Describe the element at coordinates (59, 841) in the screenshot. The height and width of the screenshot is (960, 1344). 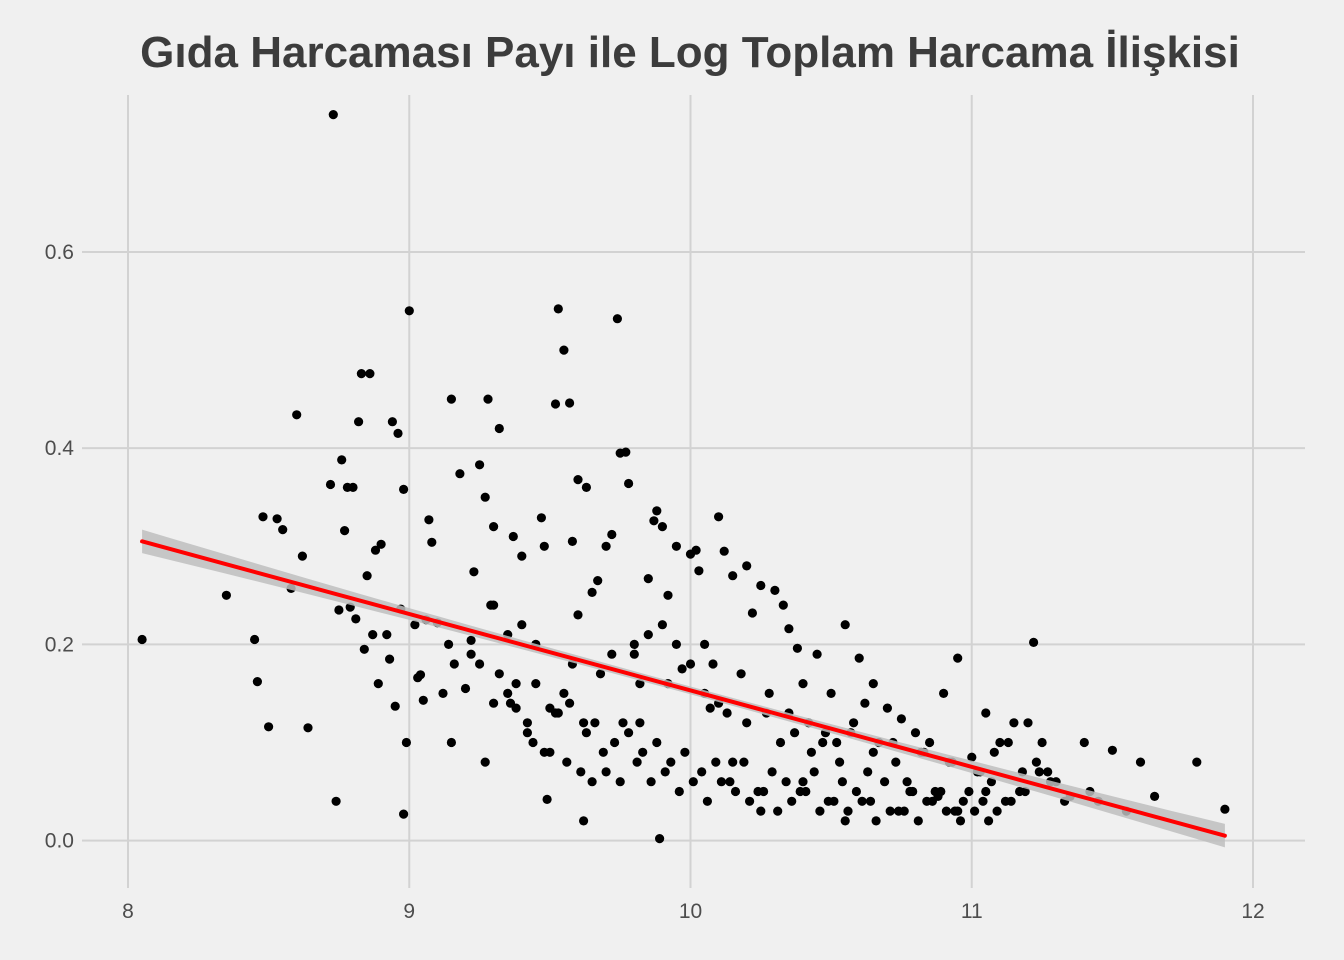
I see `y-tick-label: 0.0` at that location.